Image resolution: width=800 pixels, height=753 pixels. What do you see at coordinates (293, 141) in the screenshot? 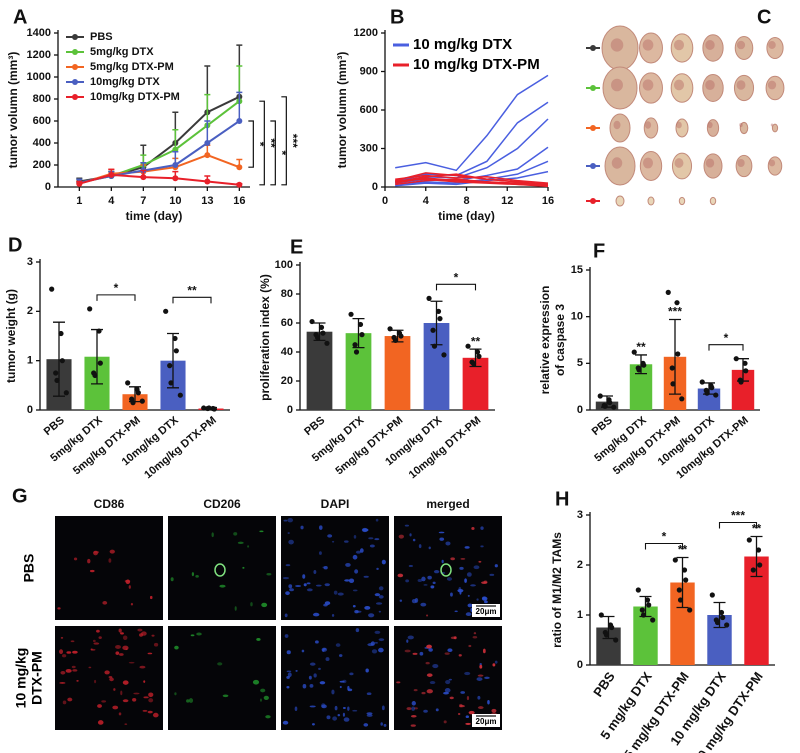
I see `significance-label: ***` at bounding box center [293, 141].